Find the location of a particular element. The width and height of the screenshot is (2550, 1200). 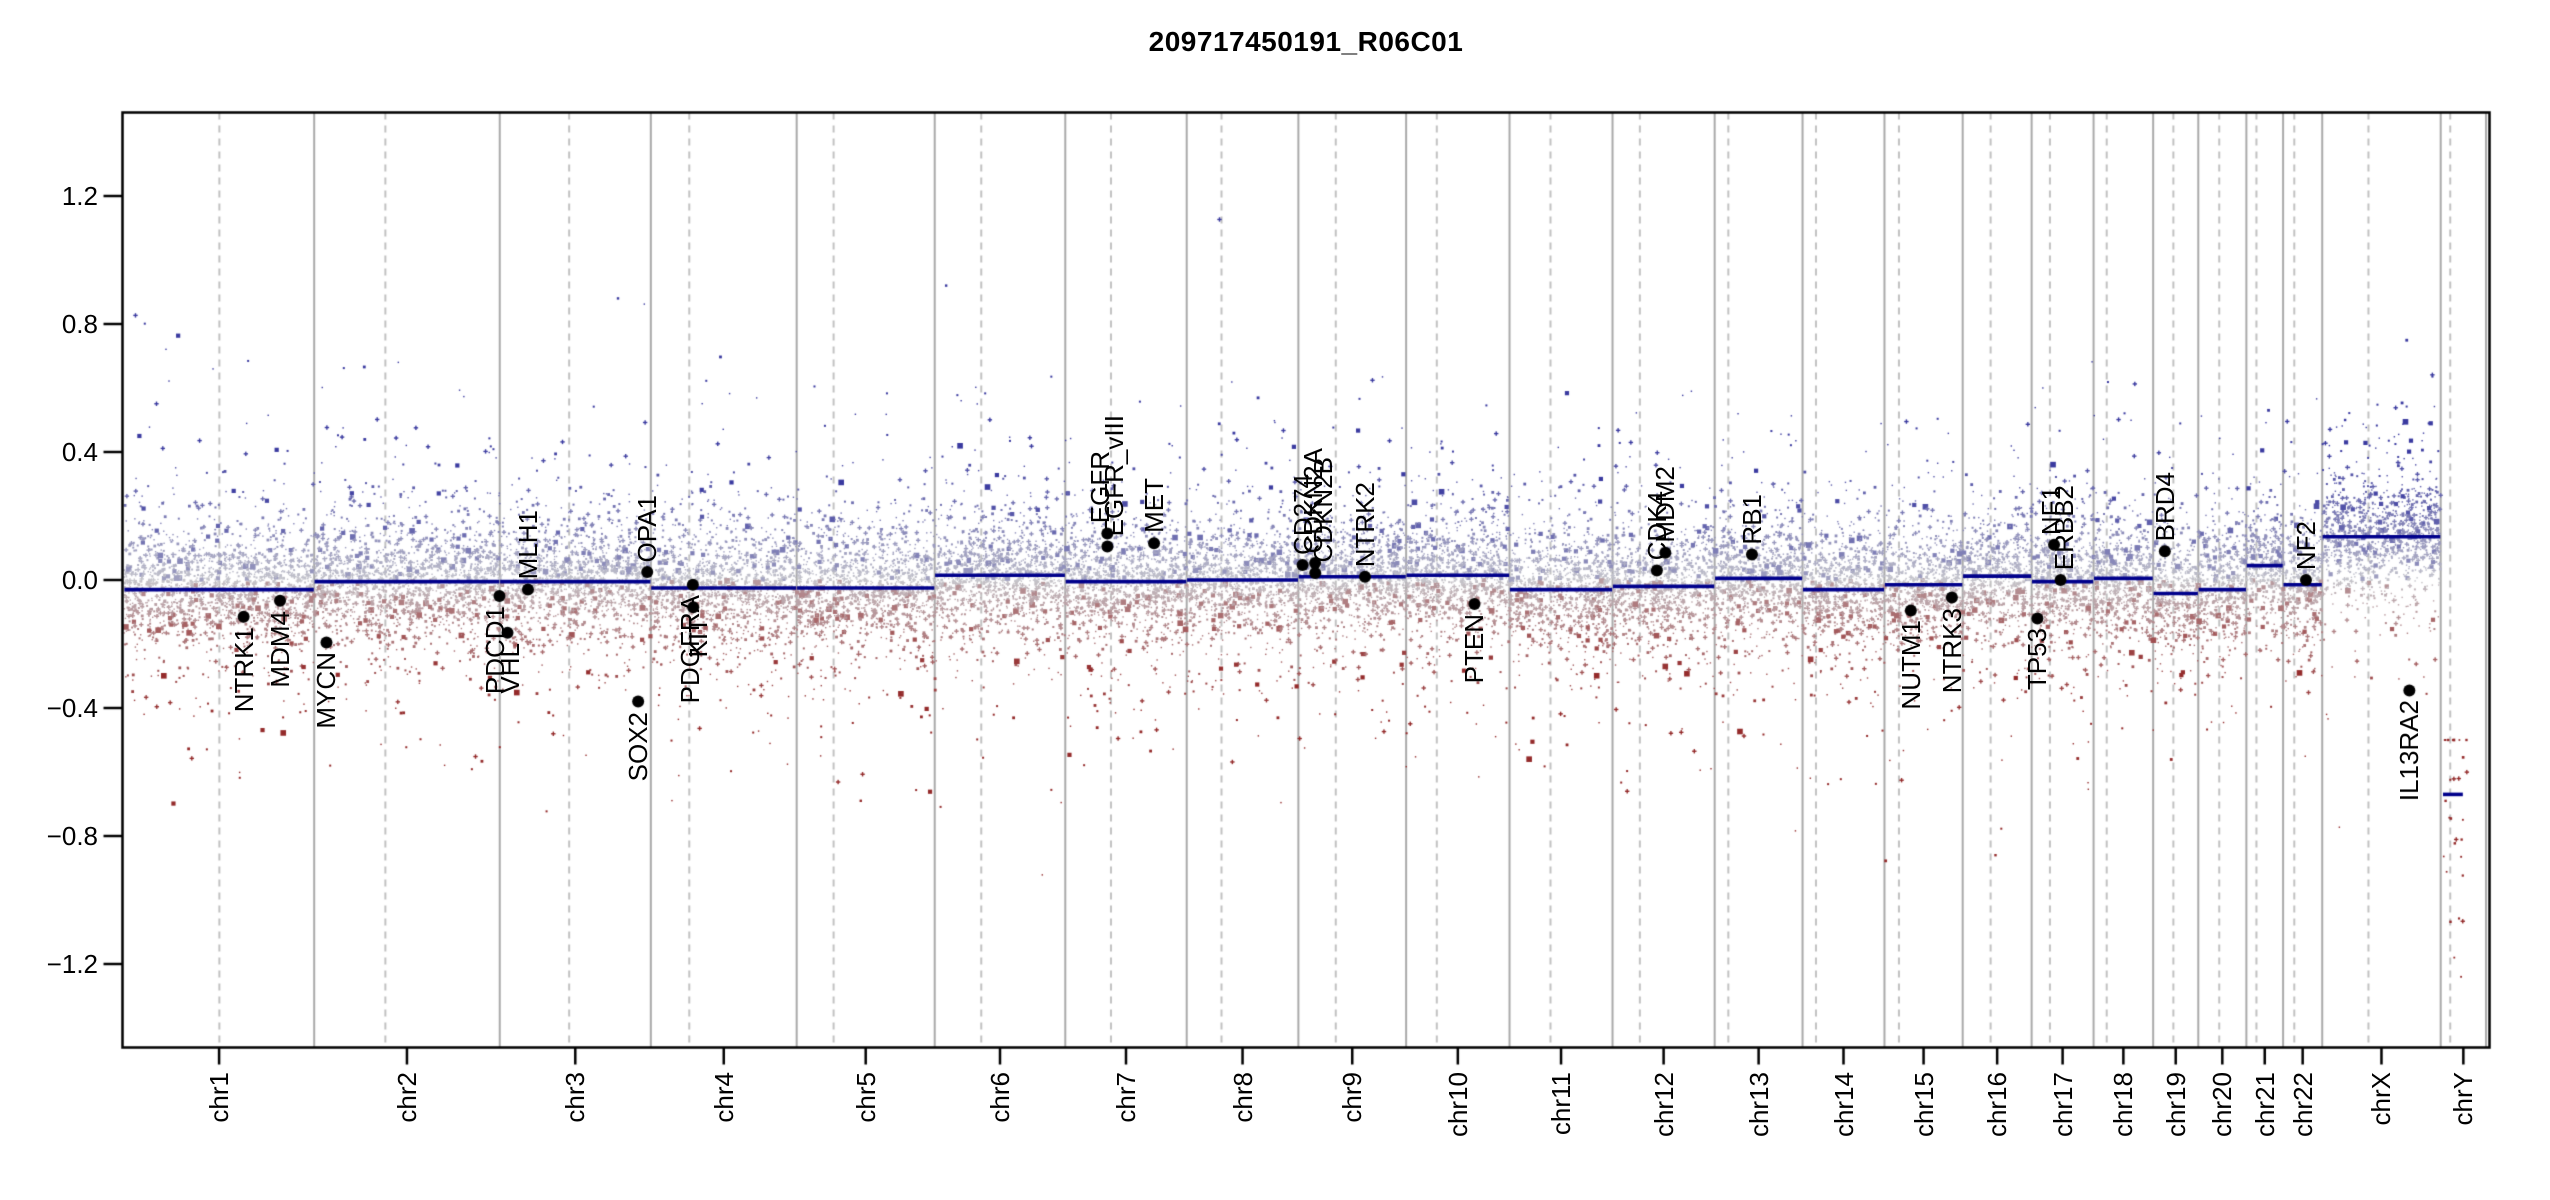

gene-label: CDKN2B is located at coordinates (1323, 510).